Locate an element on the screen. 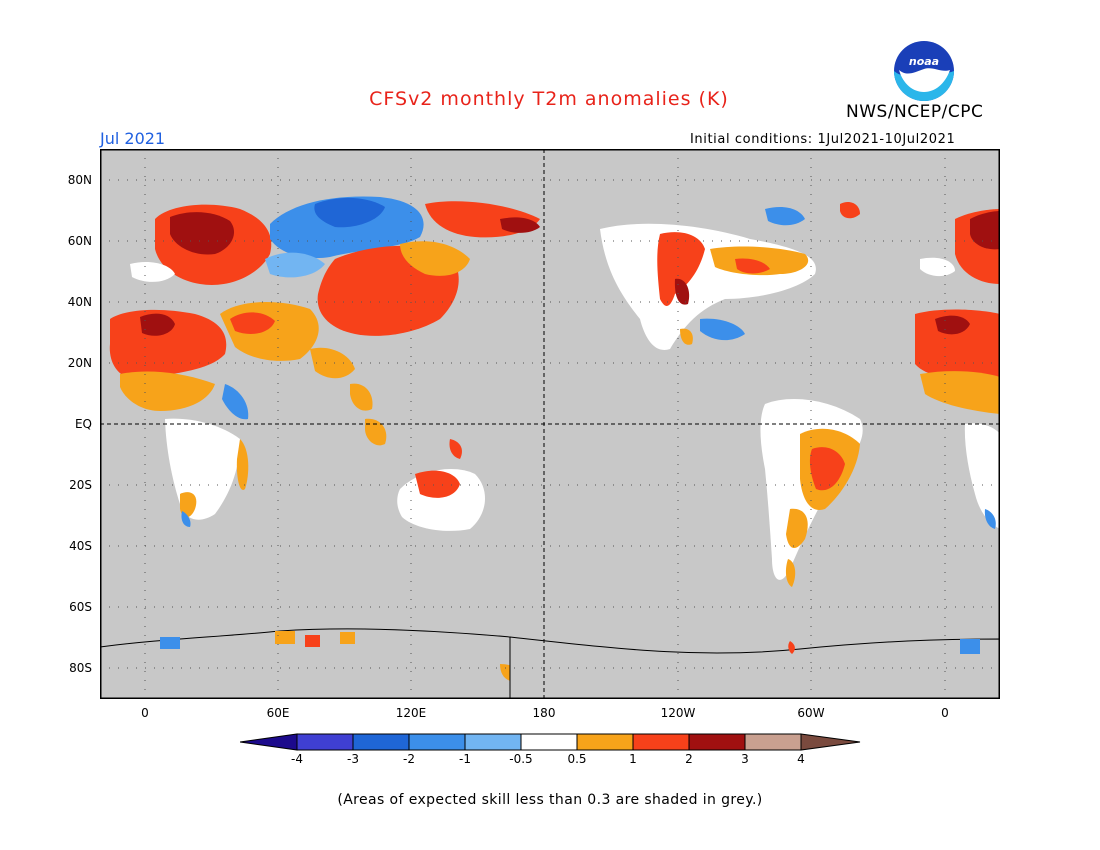  colorbar-label: -0.5 is located at coordinates (521, 759).